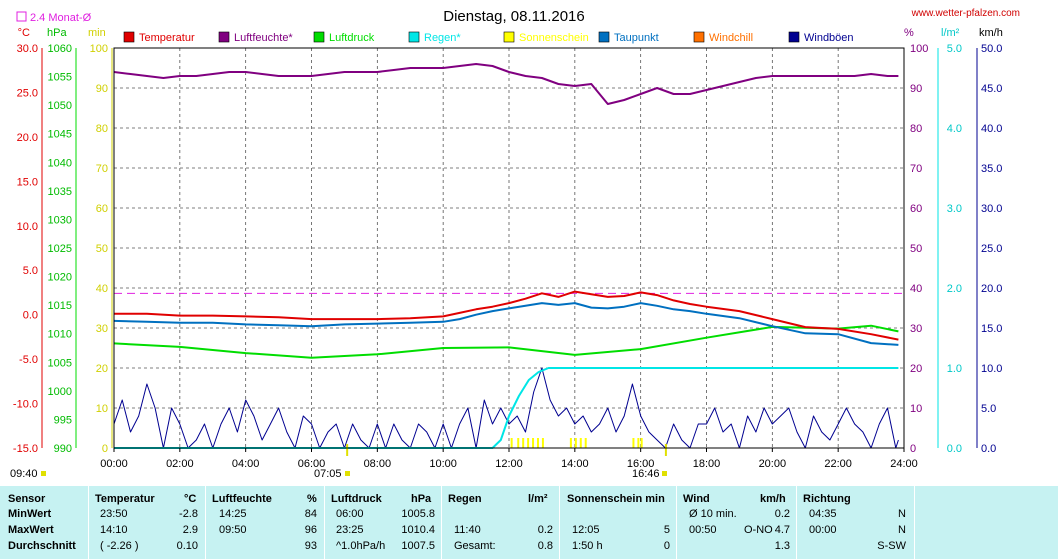 The width and height of the screenshot is (1058, 559). I want to click on sunset-sun-icon, so click(664, 473).